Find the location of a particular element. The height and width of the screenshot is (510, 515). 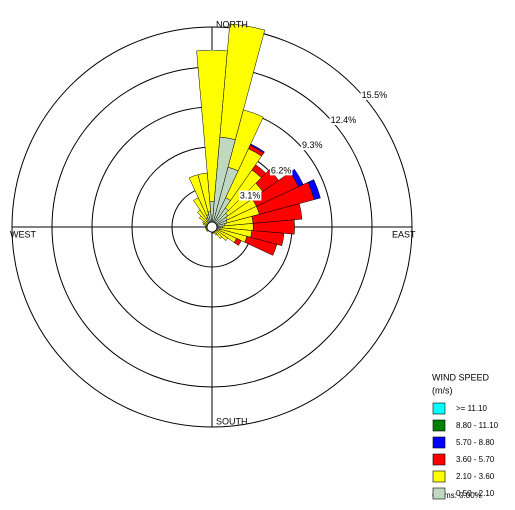

legend-label: 5.70 - 8.80 is located at coordinates (475, 442).